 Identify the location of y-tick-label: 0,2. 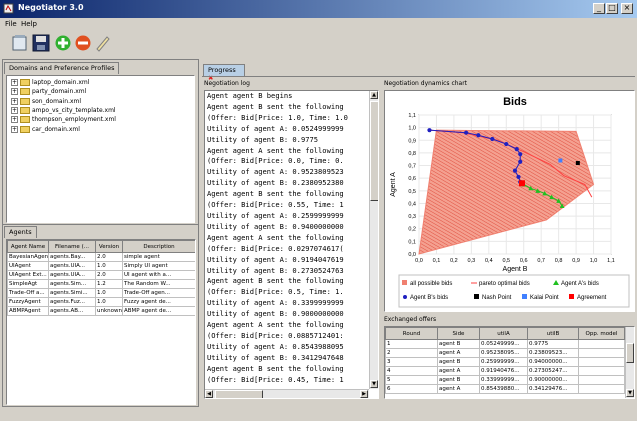
(412, 230).